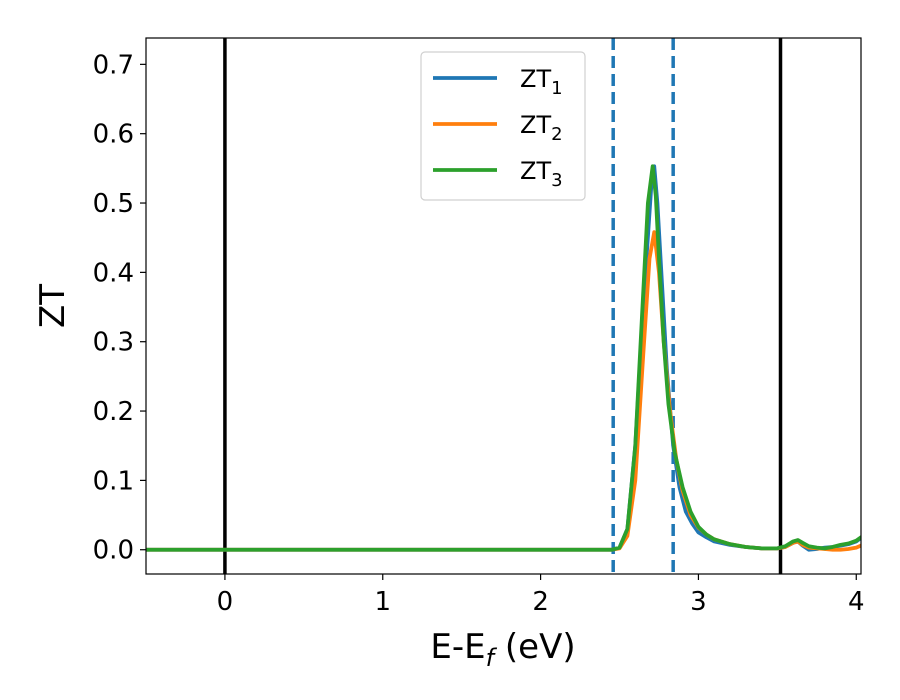 The height and width of the screenshot is (700, 900). I want to click on legend-box, so click(503, 126).